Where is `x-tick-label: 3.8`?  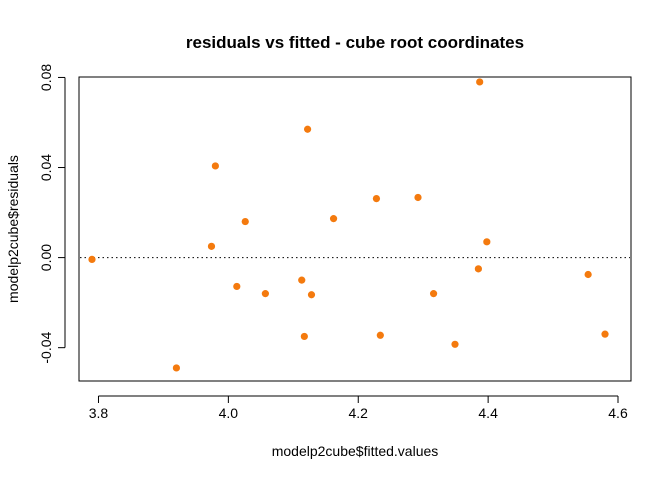 x-tick-label: 3.8 is located at coordinates (99, 413).